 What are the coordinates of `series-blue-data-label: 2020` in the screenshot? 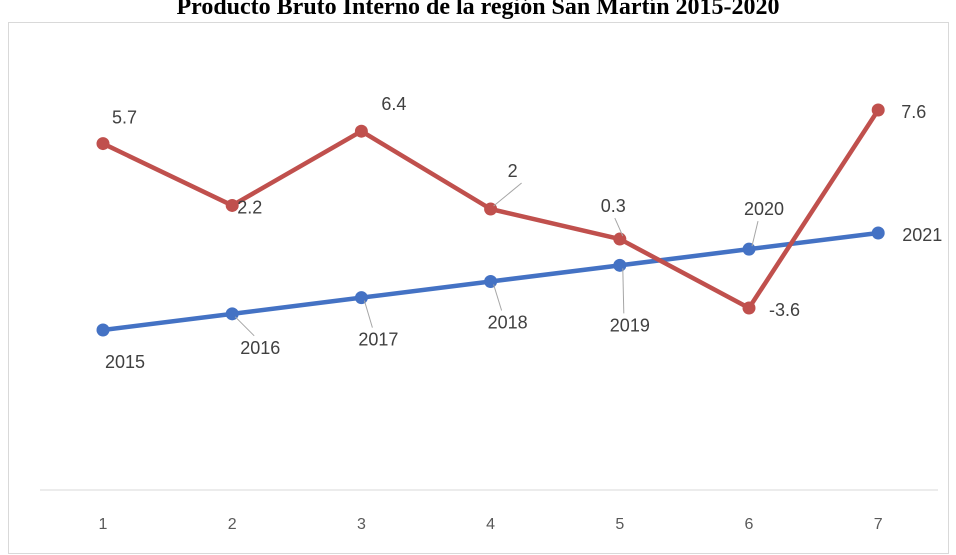 It's located at (764, 209).